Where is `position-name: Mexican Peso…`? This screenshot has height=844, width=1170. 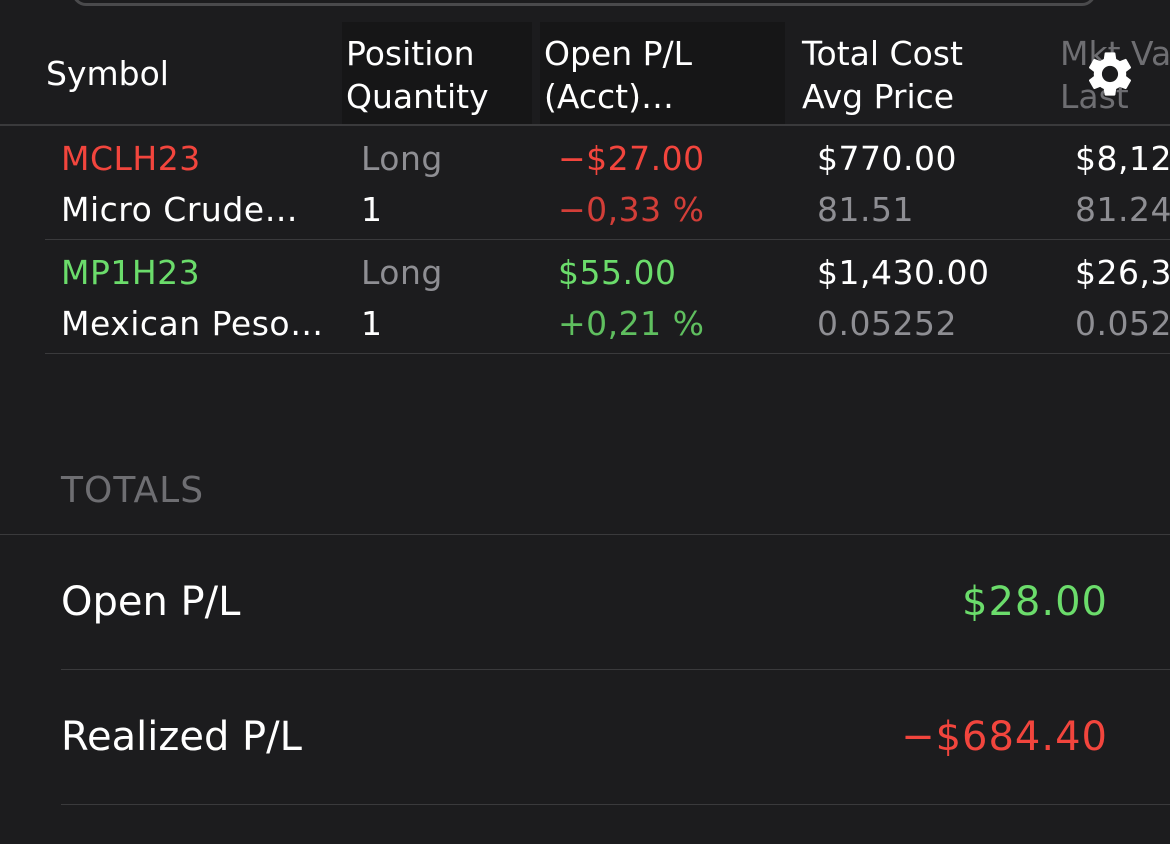 position-name: Mexican Peso… is located at coordinates (192, 323).